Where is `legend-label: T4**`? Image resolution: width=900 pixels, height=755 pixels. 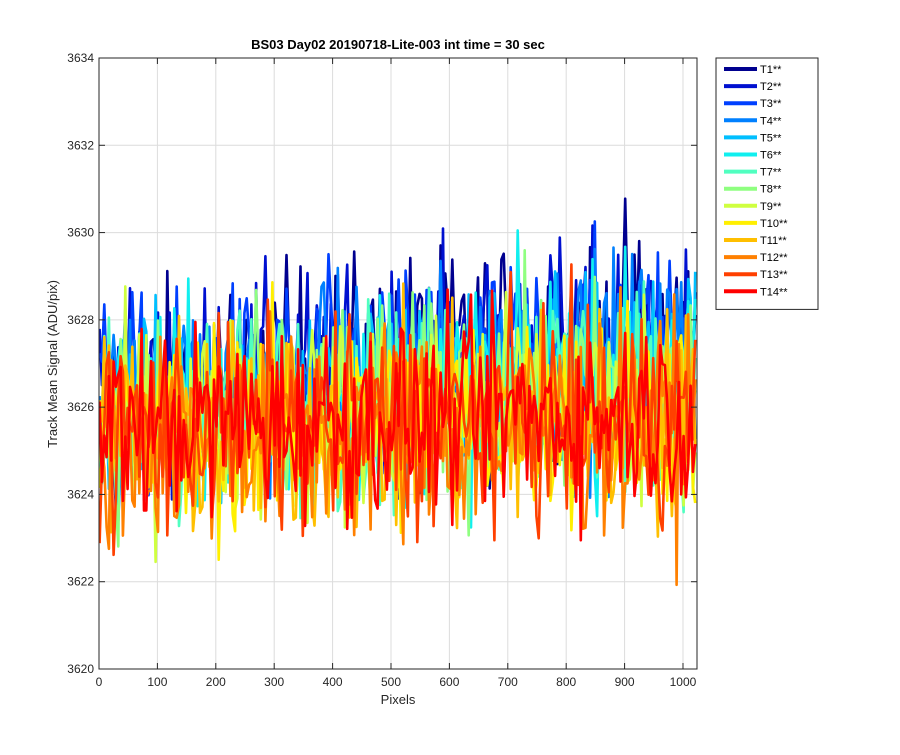 legend-label: T4** is located at coordinates (771, 121).